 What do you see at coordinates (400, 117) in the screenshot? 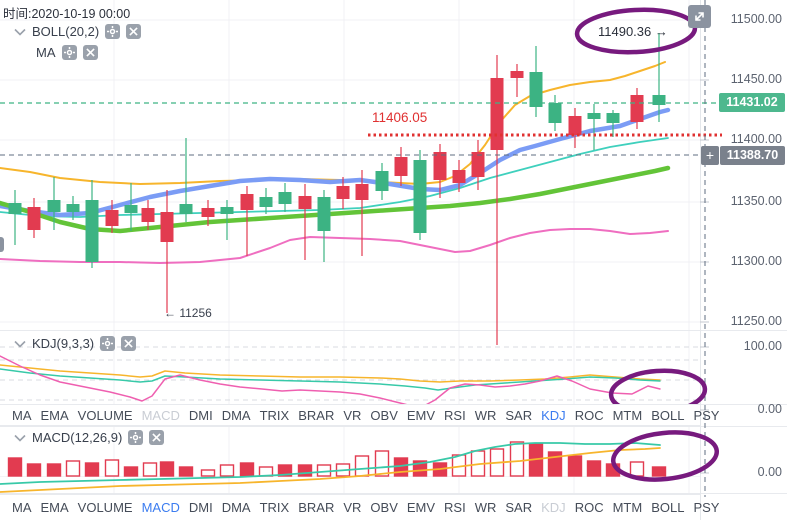
I see `resistance-price-annotation: 11406.05` at bounding box center [400, 117].